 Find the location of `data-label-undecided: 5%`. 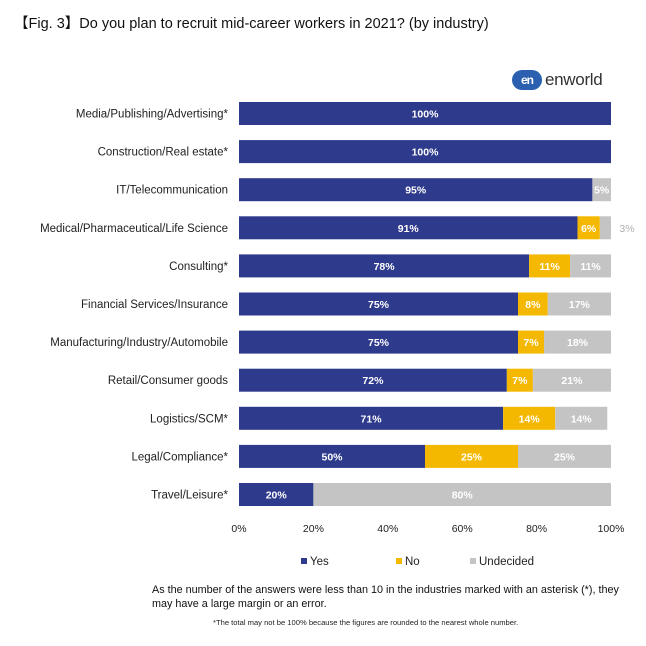

data-label-undecided: 5% is located at coordinates (602, 191).